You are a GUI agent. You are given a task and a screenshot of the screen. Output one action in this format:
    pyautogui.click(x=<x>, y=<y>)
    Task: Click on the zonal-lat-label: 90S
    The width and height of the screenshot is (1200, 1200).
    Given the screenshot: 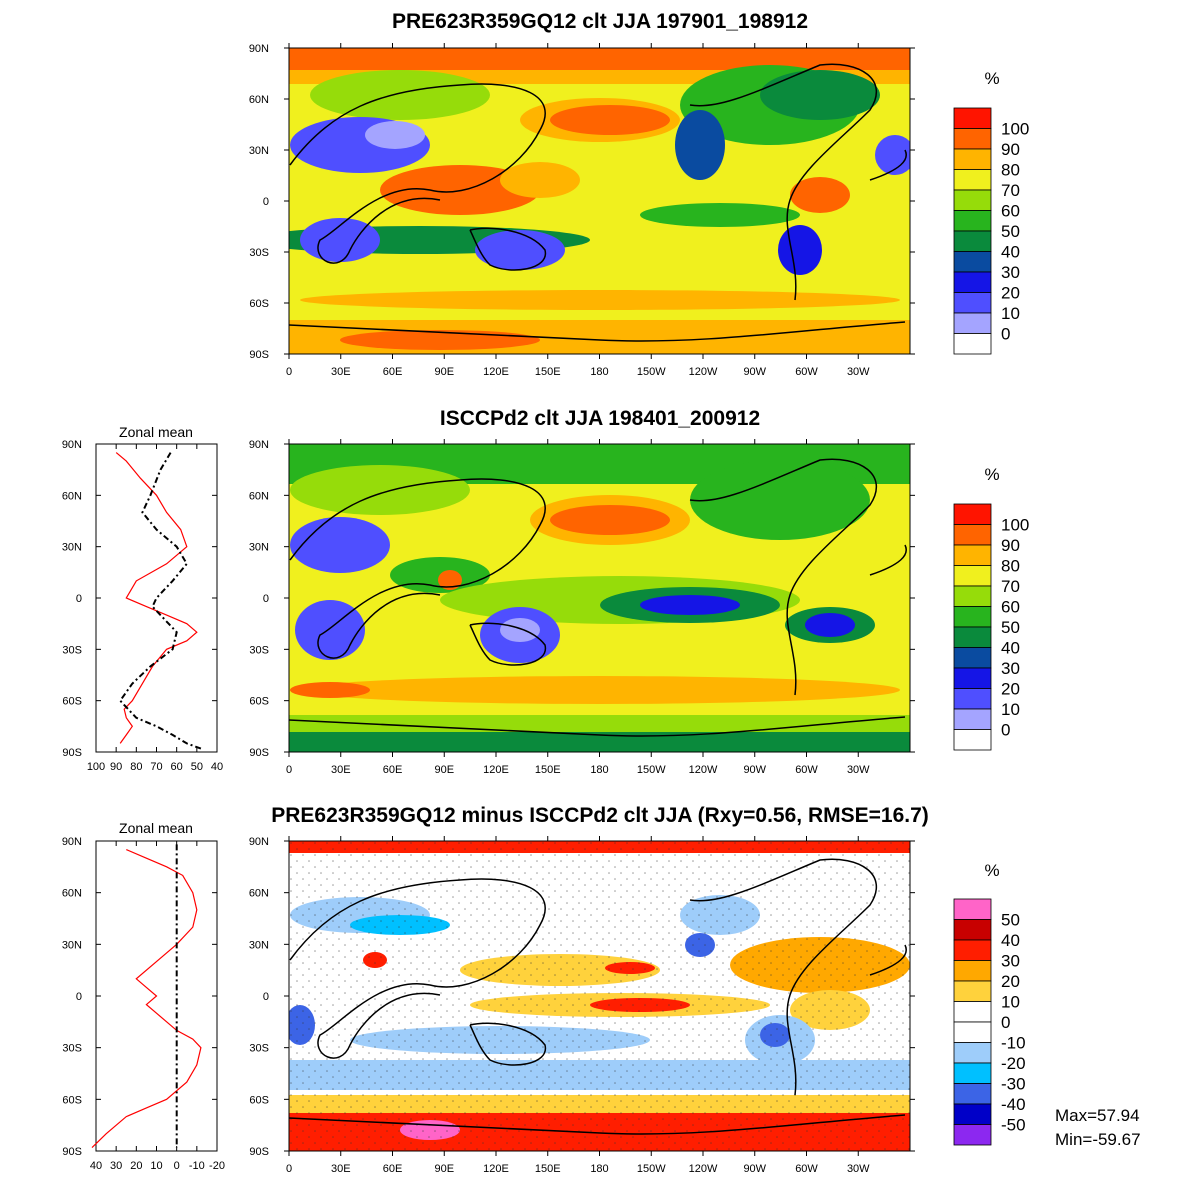 What is the action you would take?
    pyautogui.click(x=72, y=1152)
    